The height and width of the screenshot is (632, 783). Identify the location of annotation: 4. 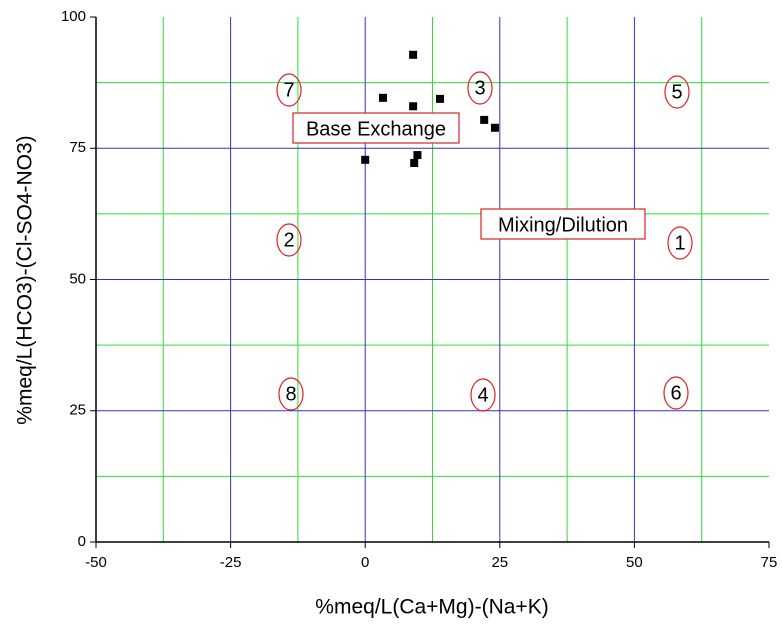
(482, 395).